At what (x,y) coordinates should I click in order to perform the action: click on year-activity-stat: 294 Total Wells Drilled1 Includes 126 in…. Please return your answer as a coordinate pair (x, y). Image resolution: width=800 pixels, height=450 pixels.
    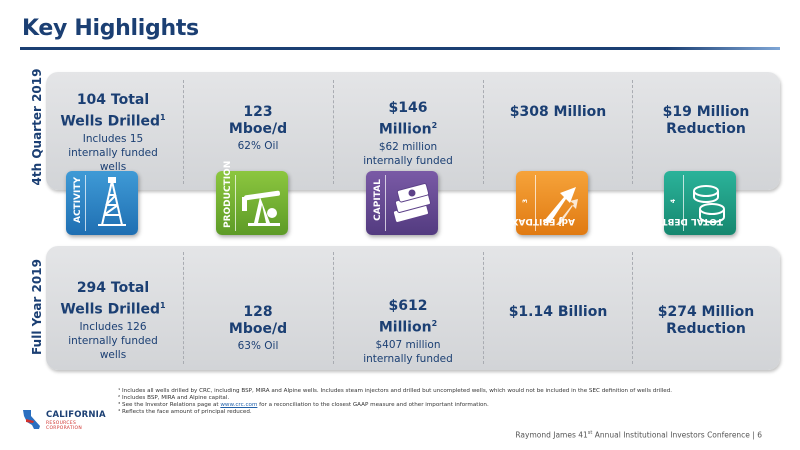
    Looking at the image, I should click on (113, 321).